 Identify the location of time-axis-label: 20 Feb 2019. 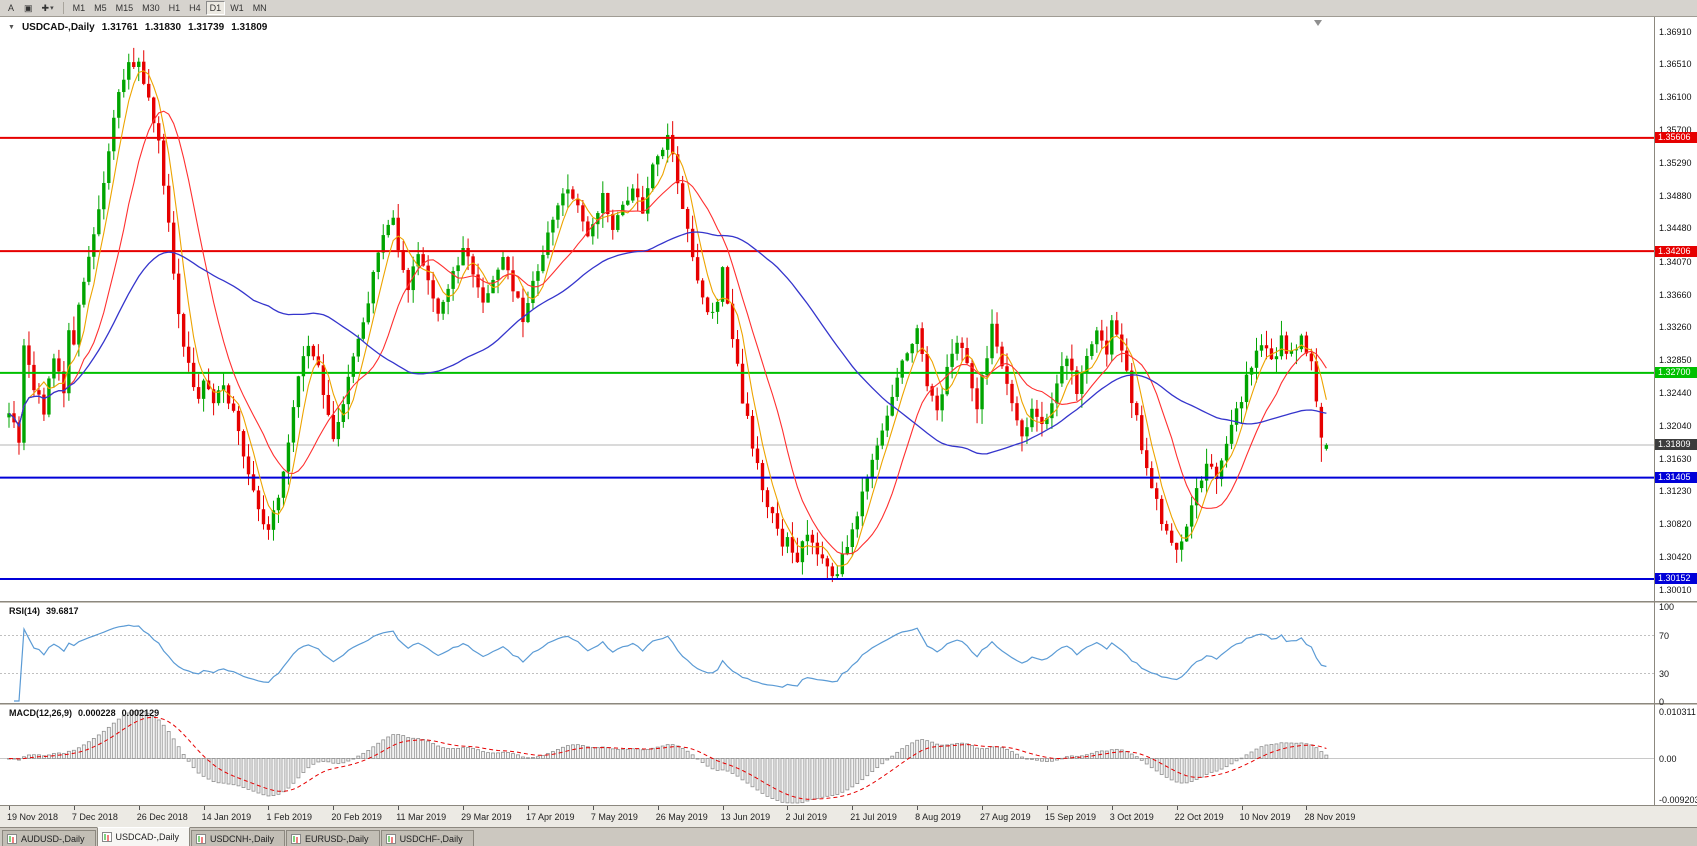
(356, 817).